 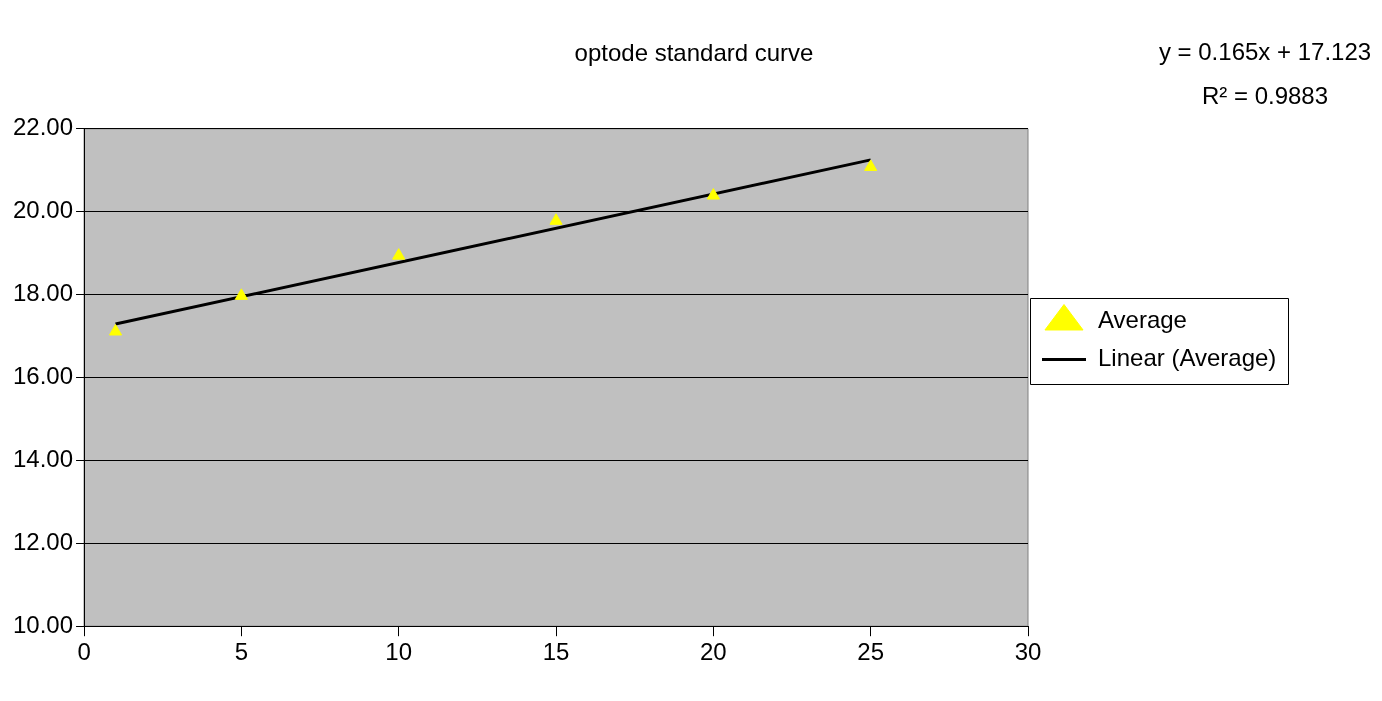 What do you see at coordinates (556, 652) in the screenshot?
I see `x-tick-label: 15` at bounding box center [556, 652].